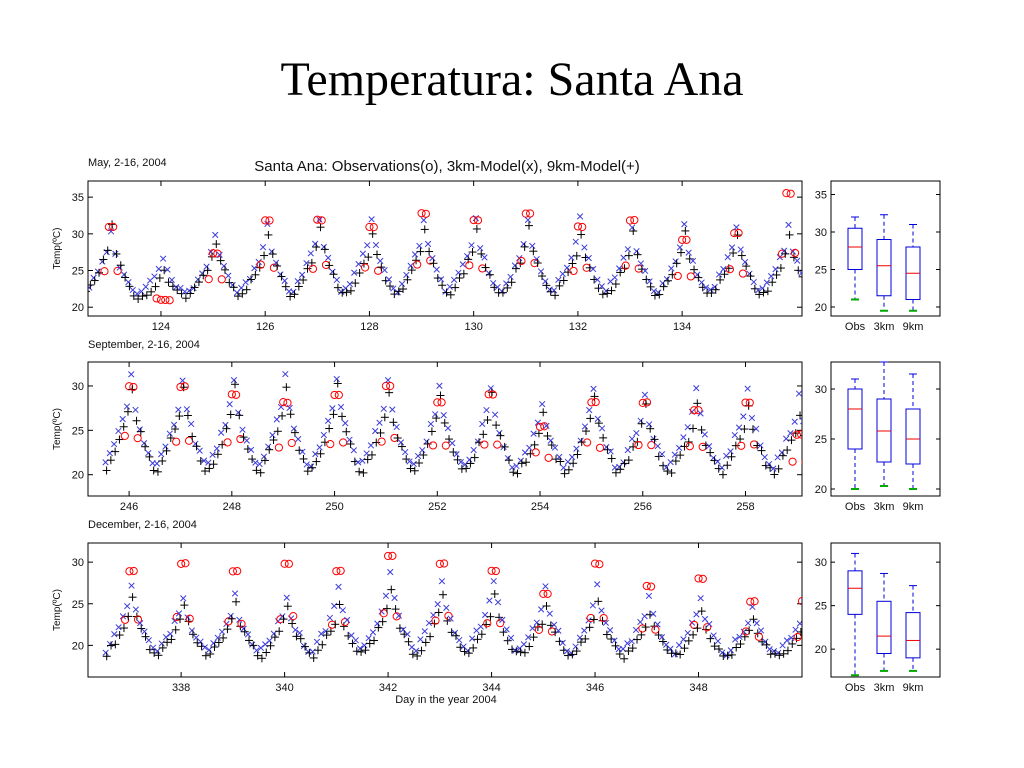 This screenshot has width=1024, height=768. What do you see at coordinates (512, 79) in the screenshot?
I see `slide-title: Temperatura: Santa Ana` at bounding box center [512, 79].